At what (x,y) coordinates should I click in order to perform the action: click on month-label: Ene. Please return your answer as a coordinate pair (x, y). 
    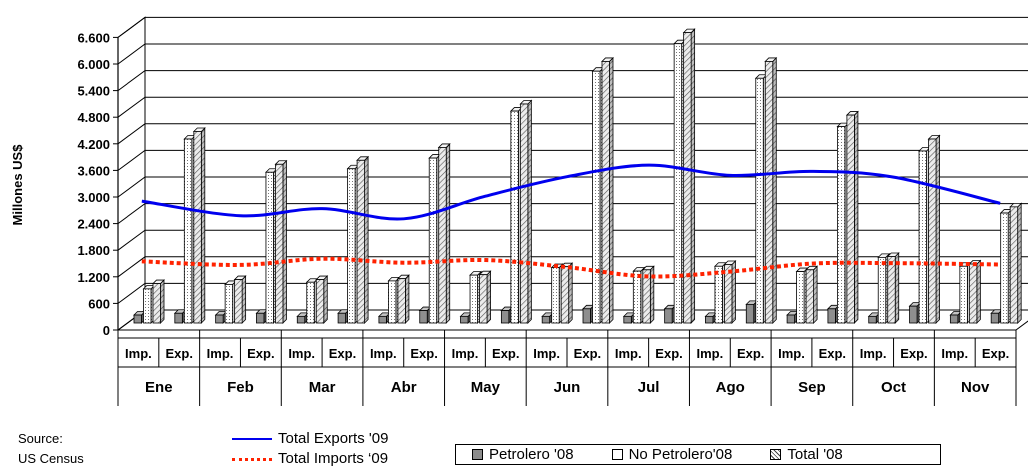
    Looking at the image, I should click on (159, 387).